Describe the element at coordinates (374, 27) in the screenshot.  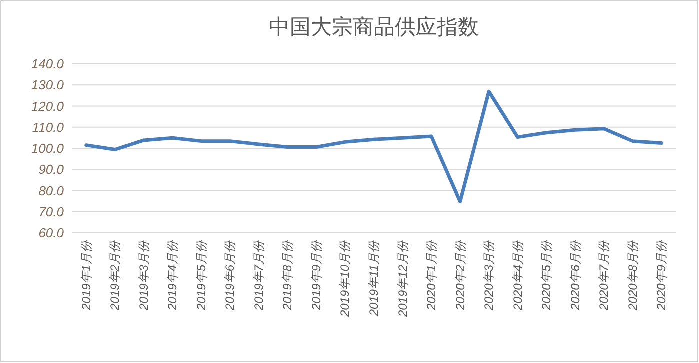
I see `chart-title: 中国大宗商品供应指数` at that location.